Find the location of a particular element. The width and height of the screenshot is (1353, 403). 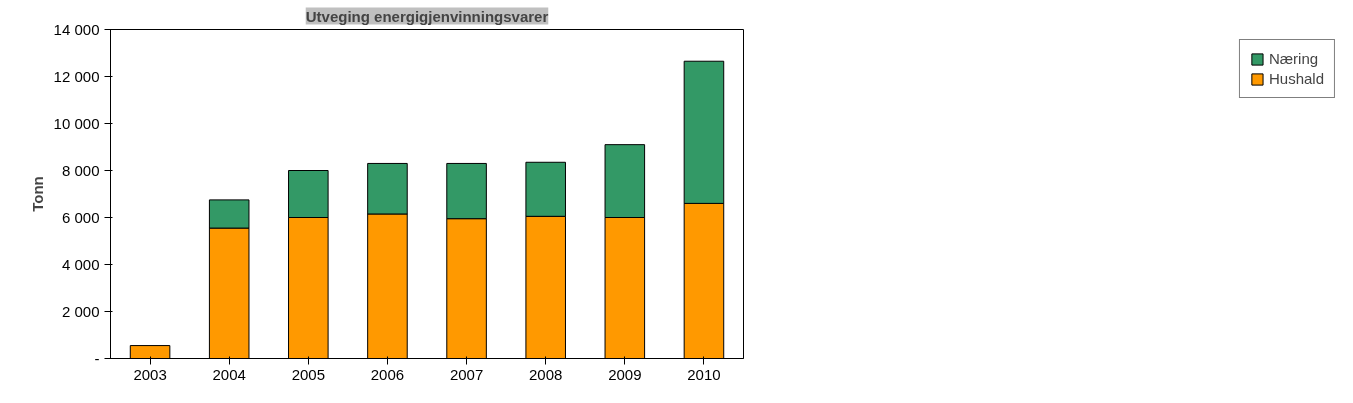

y-tick-label: 14 000 is located at coordinates (76, 29).